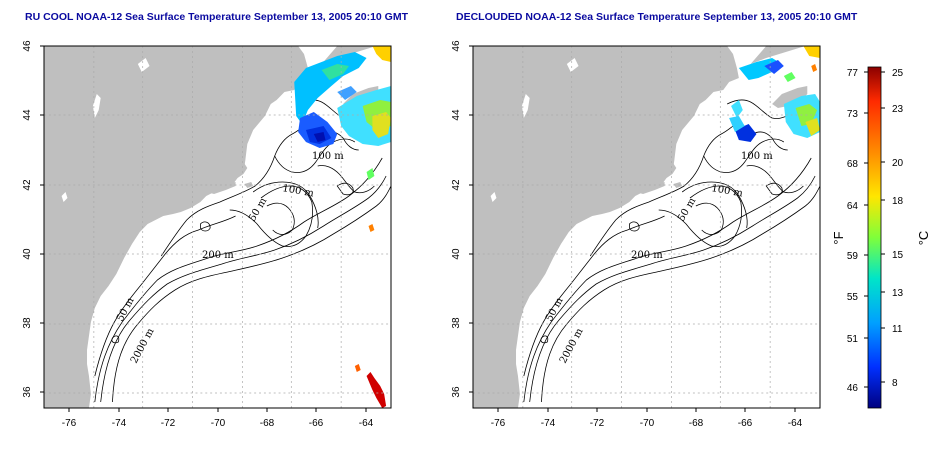 This screenshot has width=950, height=475. What do you see at coordinates (853, 114) in the screenshot?
I see `colorbar-f-tick: 73` at bounding box center [853, 114].